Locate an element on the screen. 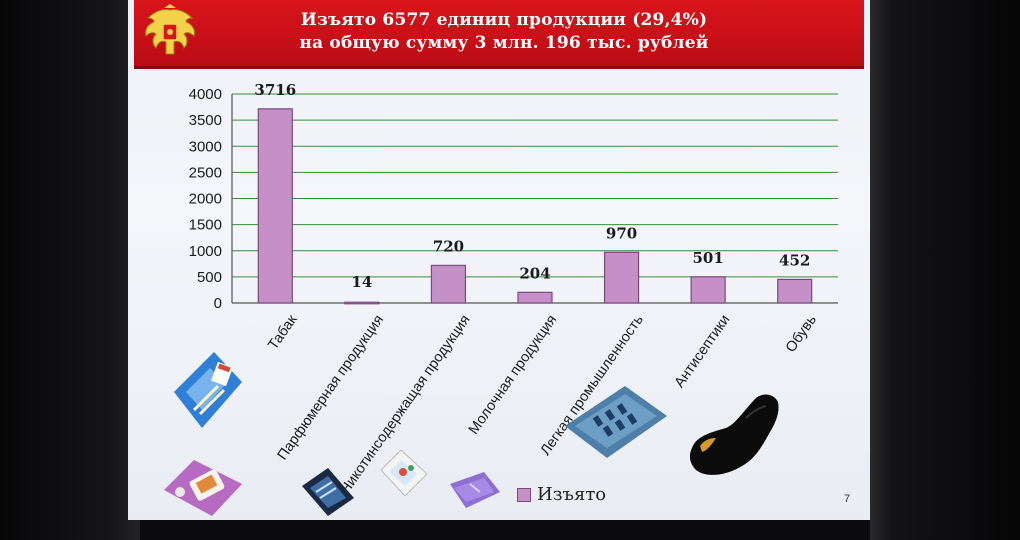  double-eagle-emblem-icon is located at coordinates (170, 29).